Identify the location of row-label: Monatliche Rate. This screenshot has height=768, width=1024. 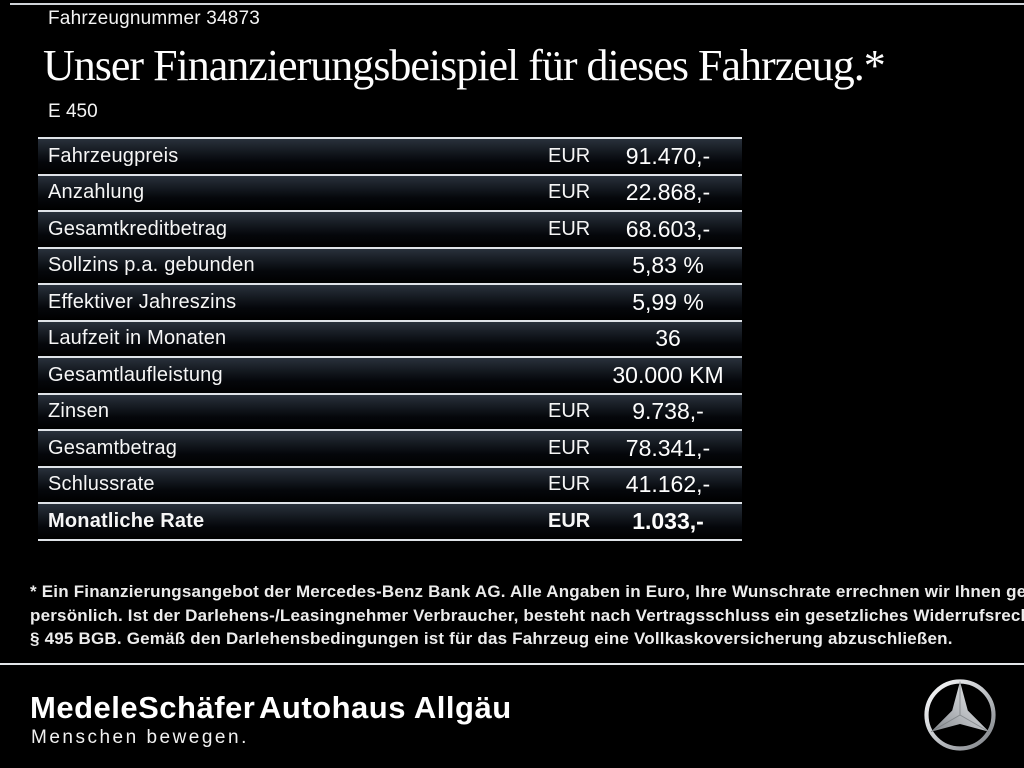
(126, 520).